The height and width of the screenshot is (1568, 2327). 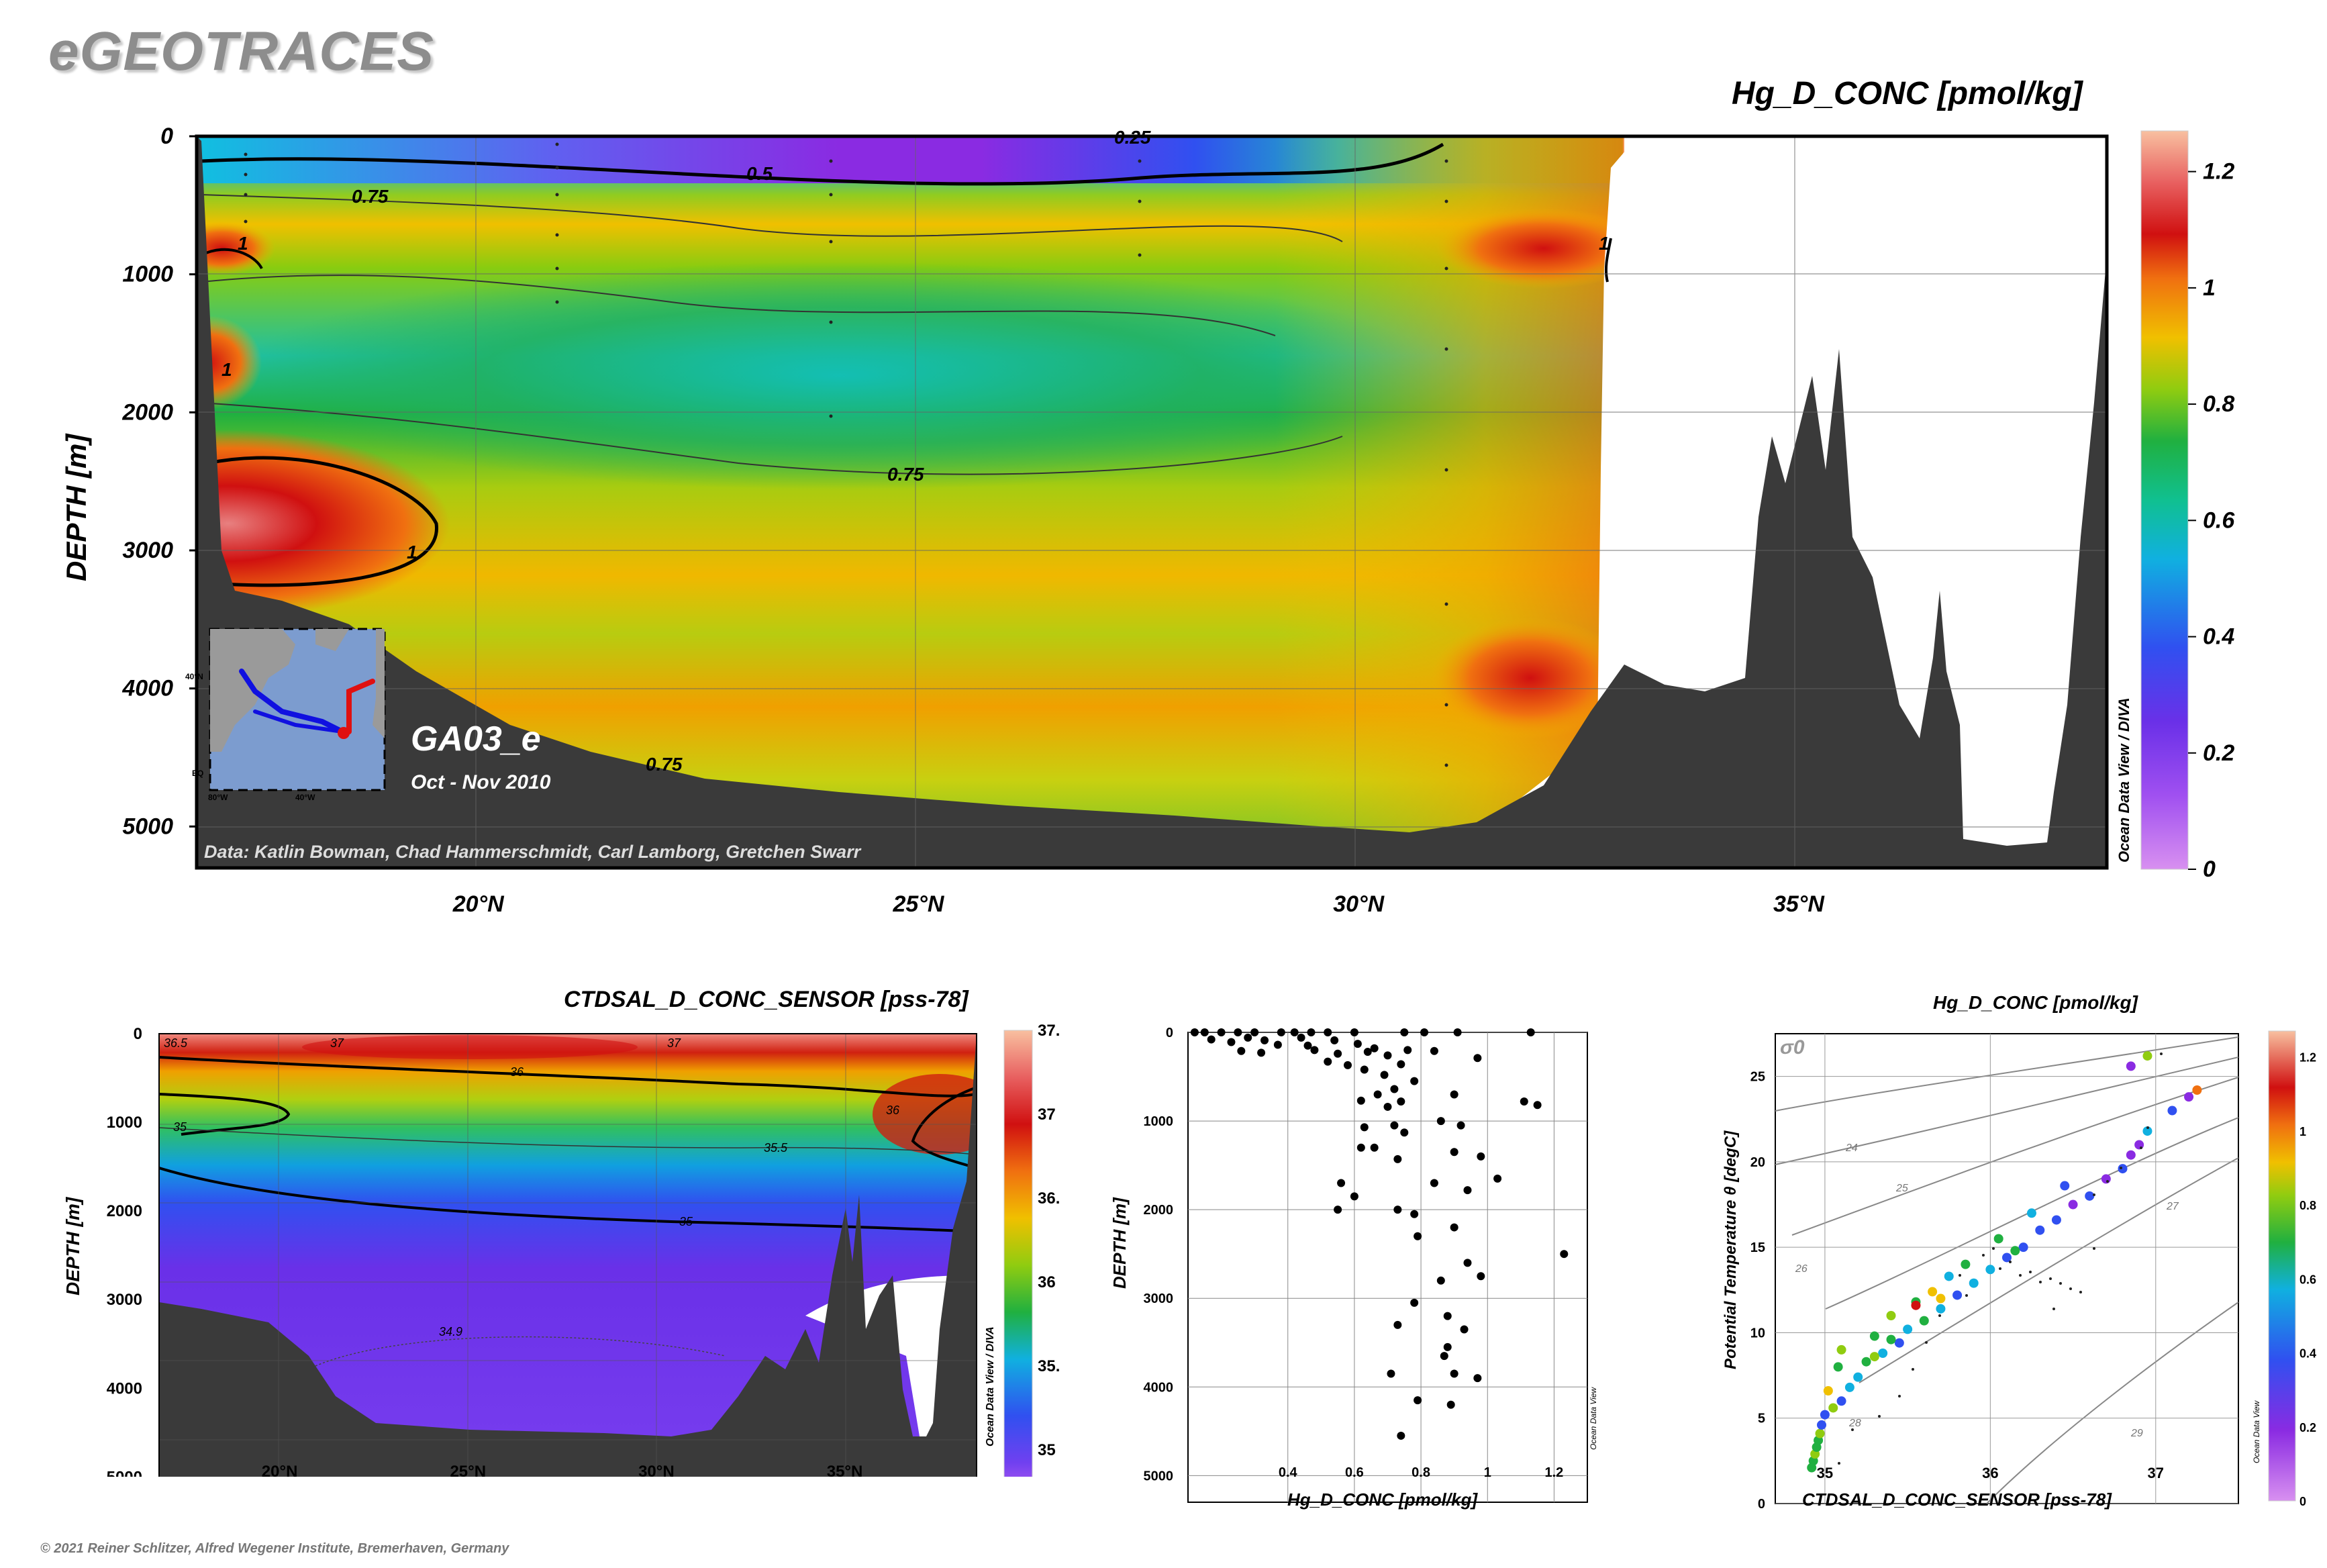 What do you see at coordinates (1119, 1243) in the screenshot?
I see `profile-y-axis-label: DEPTH [m]` at bounding box center [1119, 1243].